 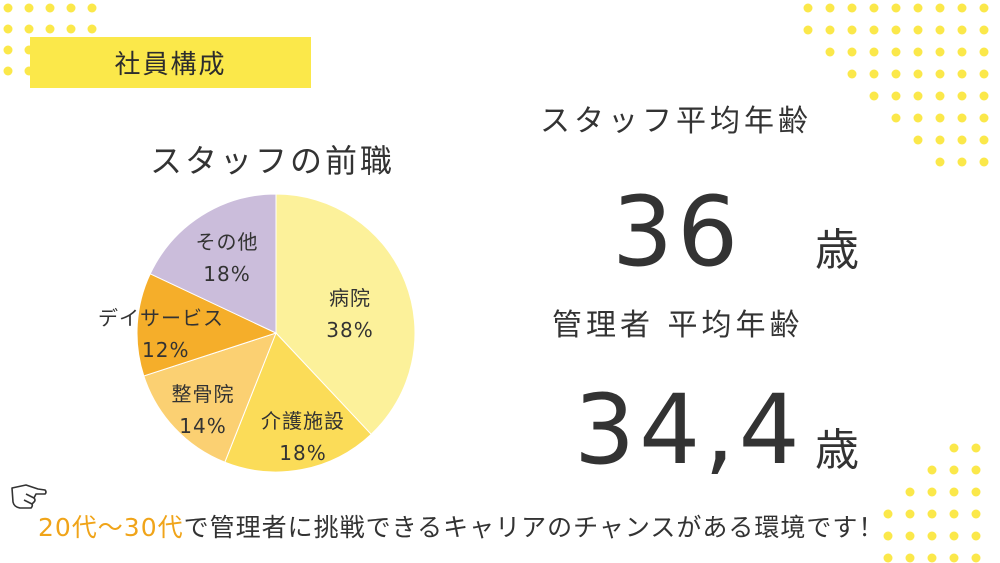 What do you see at coordinates (161, 318) in the screenshot?
I see `slice-name: デイサービス` at bounding box center [161, 318].